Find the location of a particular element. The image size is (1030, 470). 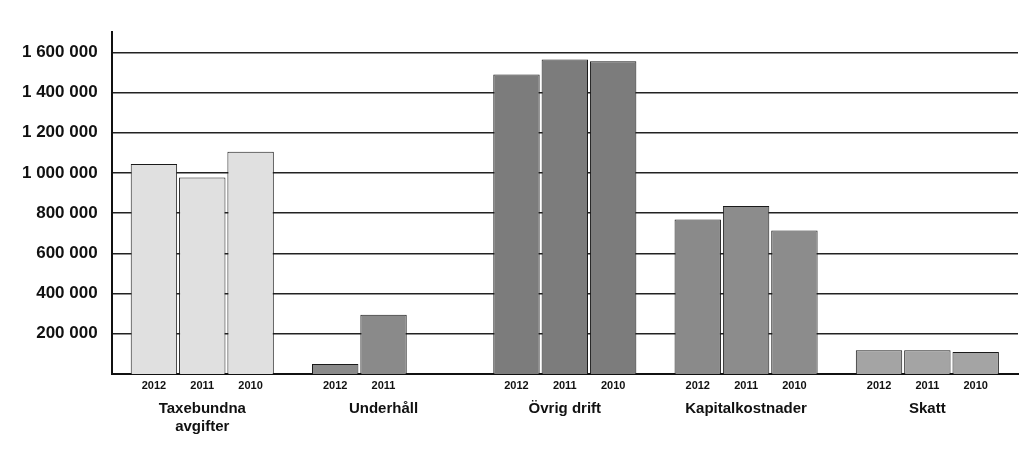

x-tick-label: Kapitalkostnader is located at coordinates (746, 408).